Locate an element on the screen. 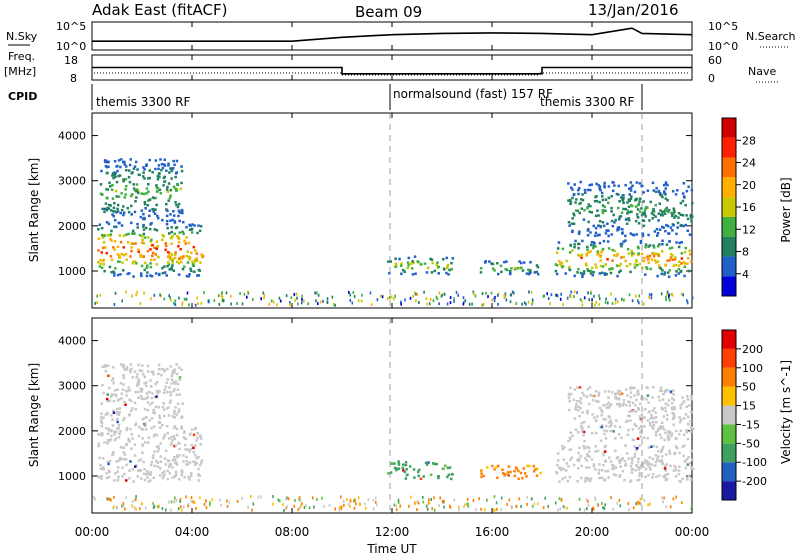 The image size is (800, 554). freq-tick-top: 18 is located at coordinates (71, 60).